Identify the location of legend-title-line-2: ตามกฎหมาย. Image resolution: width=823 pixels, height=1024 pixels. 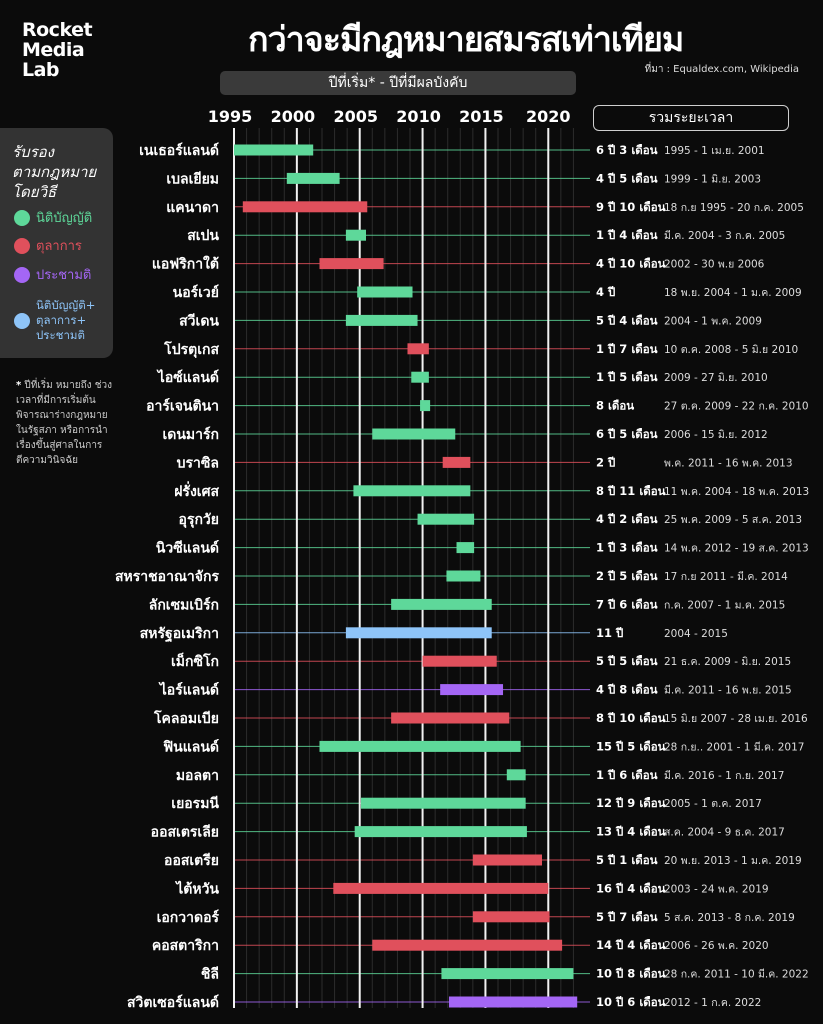
(54, 172).